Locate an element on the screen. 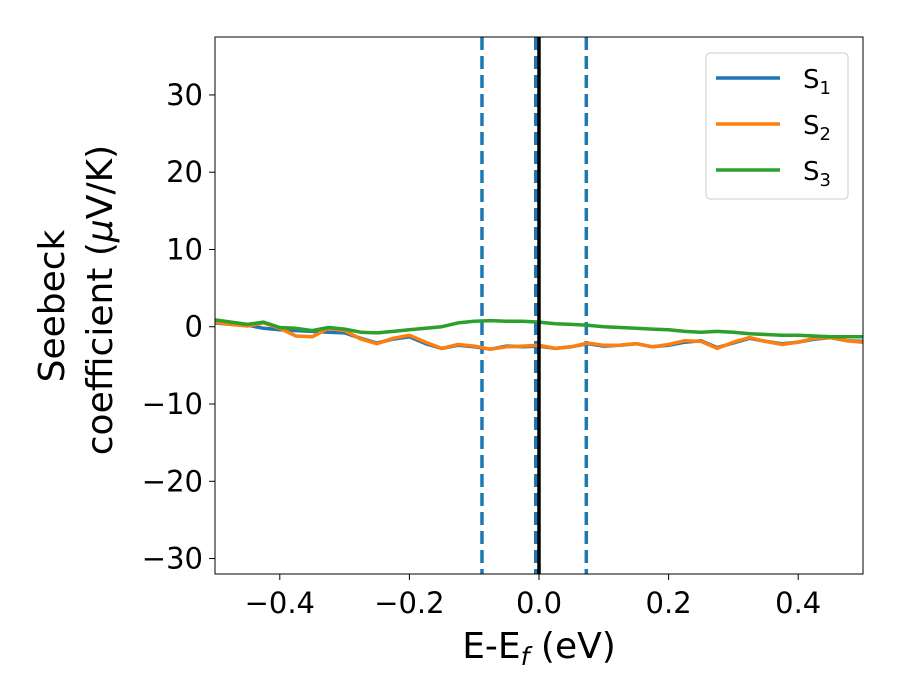 This screenshot has width=900, height=700. y-axis-label-line2: coefficient (μV/K) is located at coordinates (100, 300).